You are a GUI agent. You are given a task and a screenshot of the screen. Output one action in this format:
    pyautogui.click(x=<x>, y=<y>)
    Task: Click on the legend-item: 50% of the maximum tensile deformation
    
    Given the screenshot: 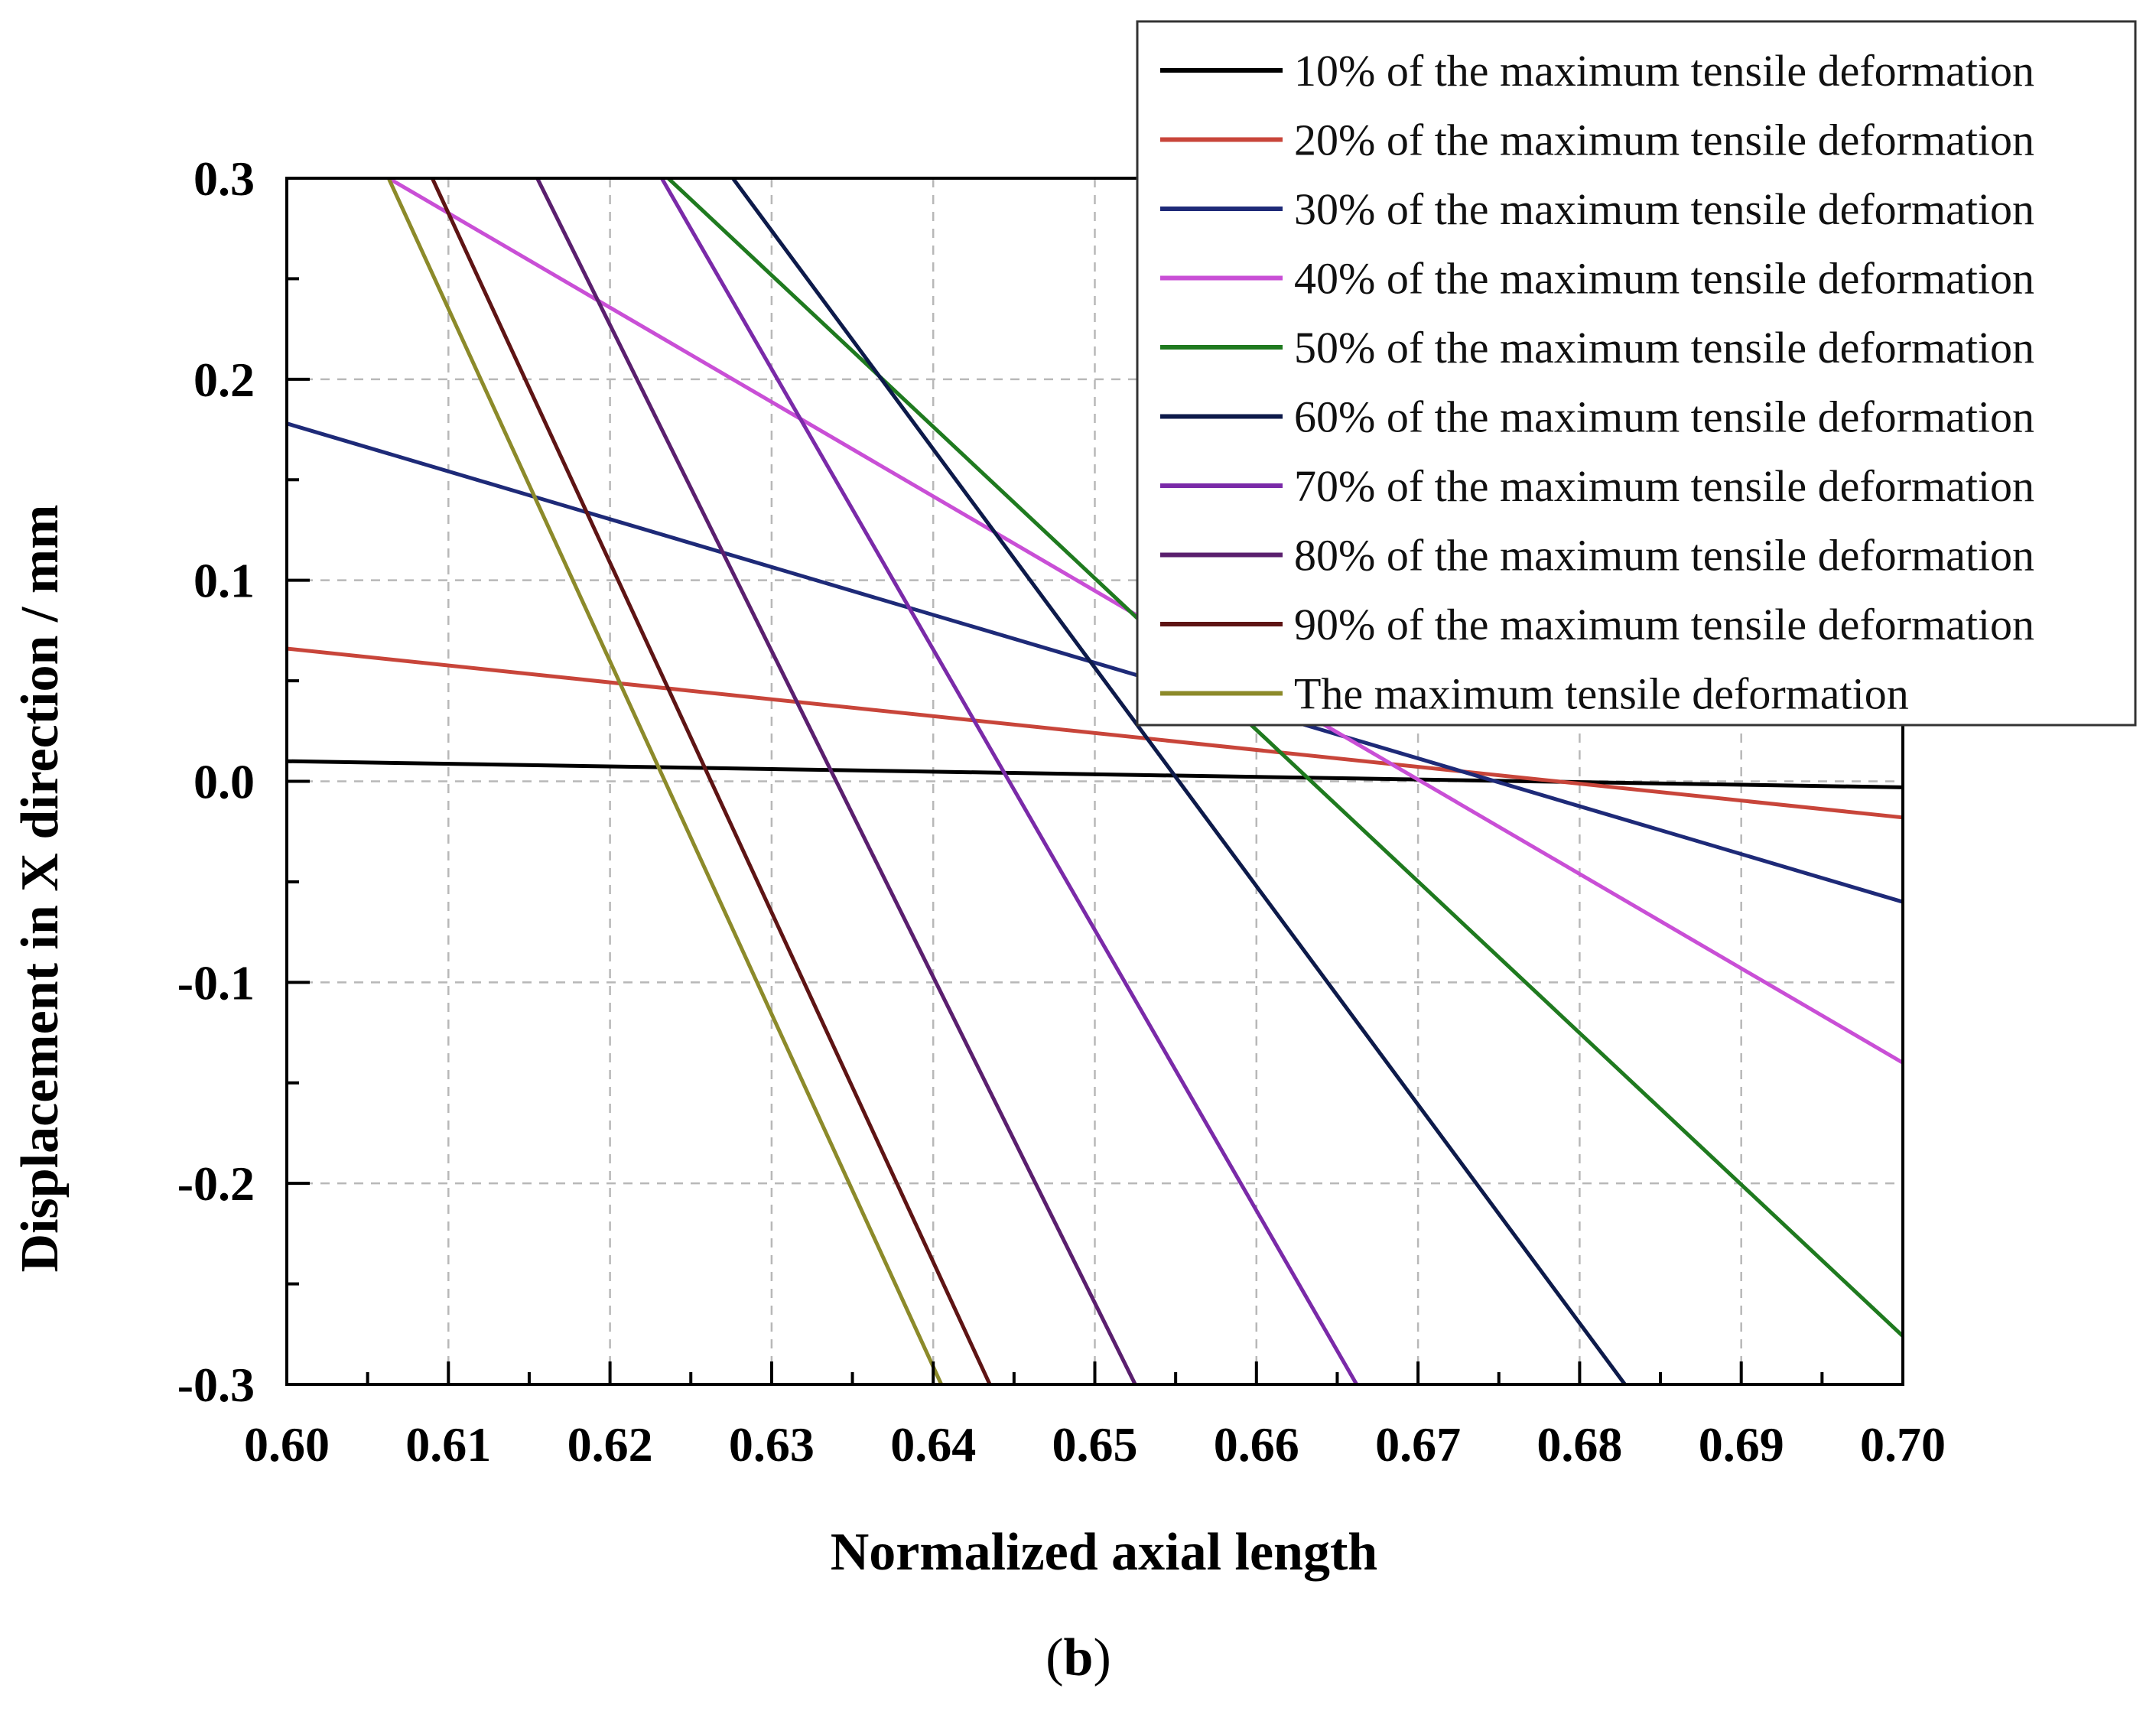 What is the action you would take?
    pyautogui.click(x=1597, y=347)
    